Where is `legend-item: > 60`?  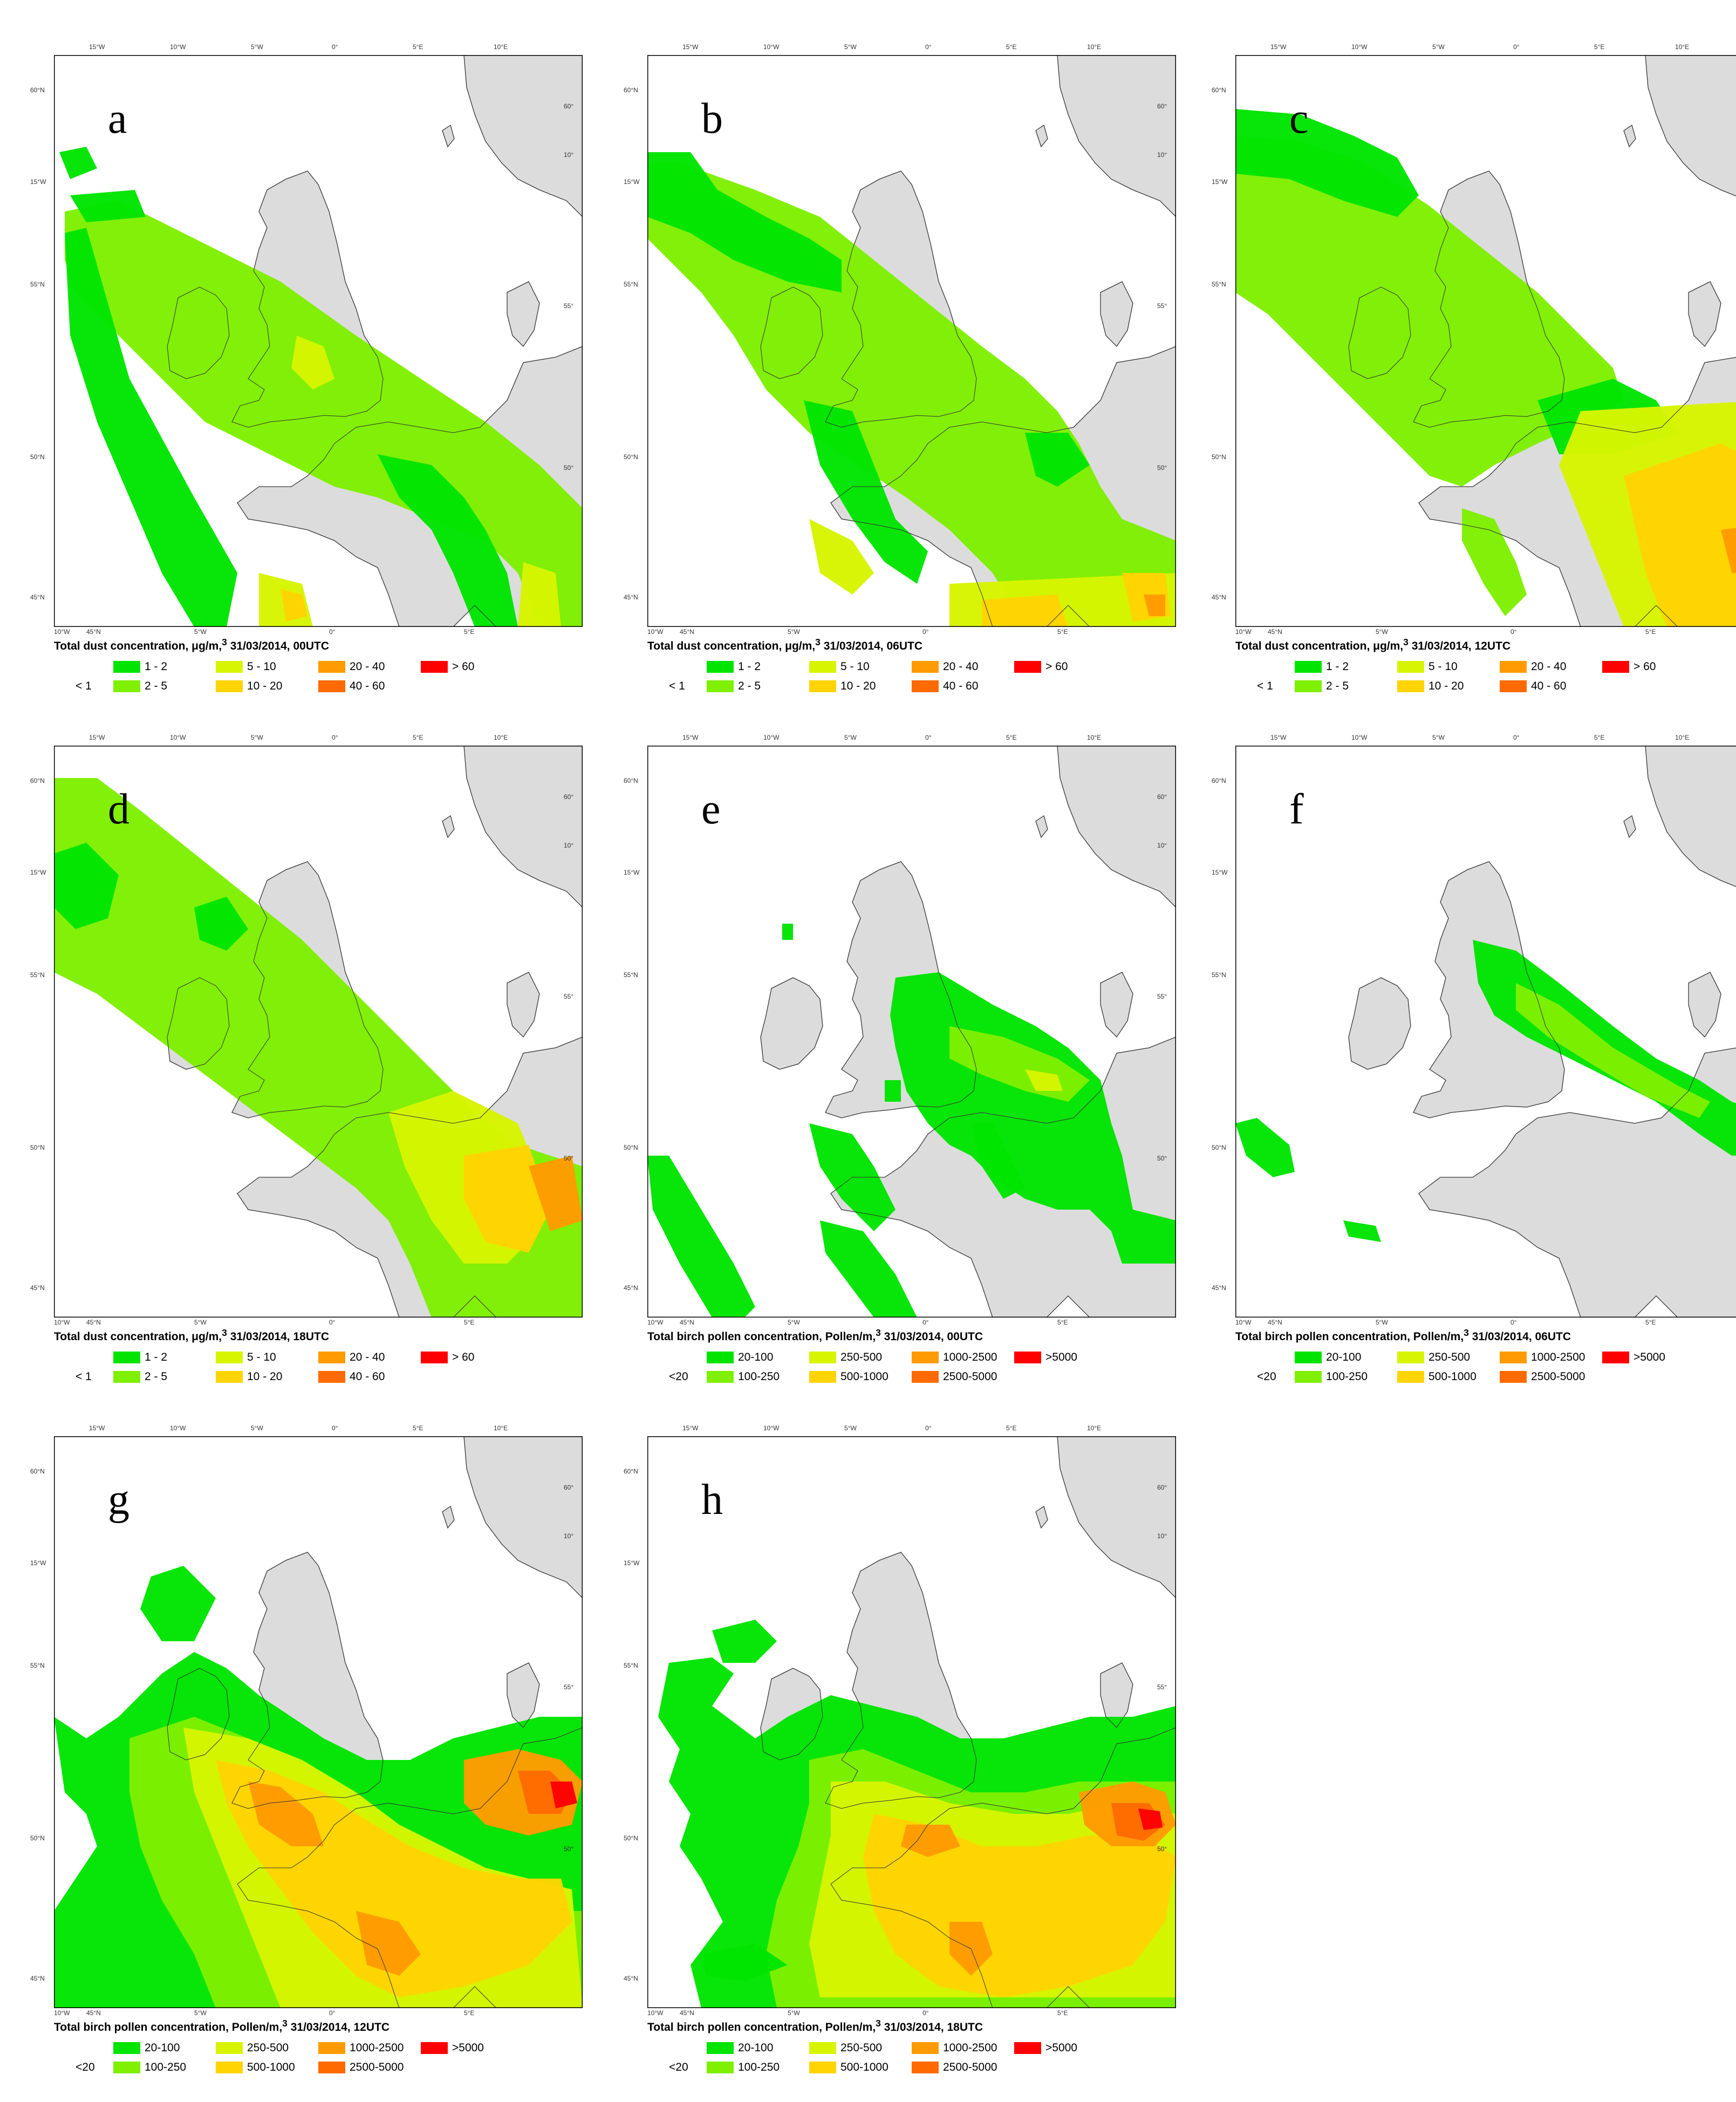
legend-item: > 60 is located at coordinates (1041, 666).